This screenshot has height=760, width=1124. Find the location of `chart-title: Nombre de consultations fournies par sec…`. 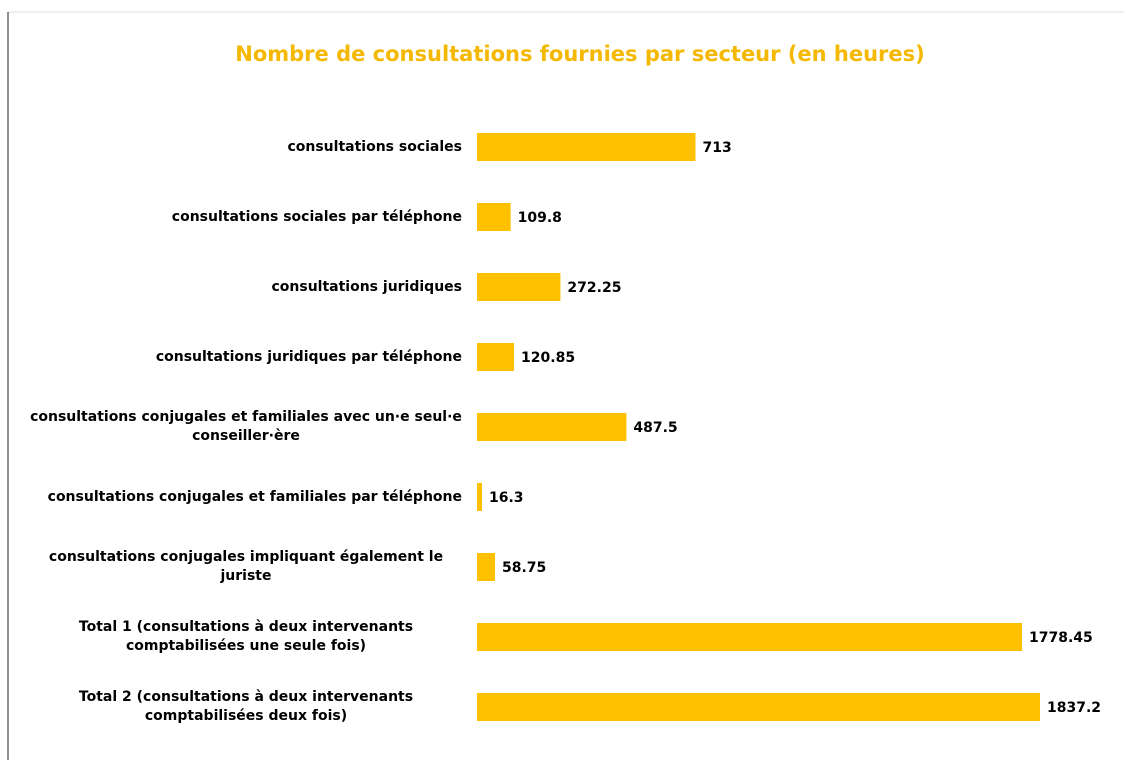

chart-title: Nombre de consultations fournies par sec… is located at coordinates (580, 54).